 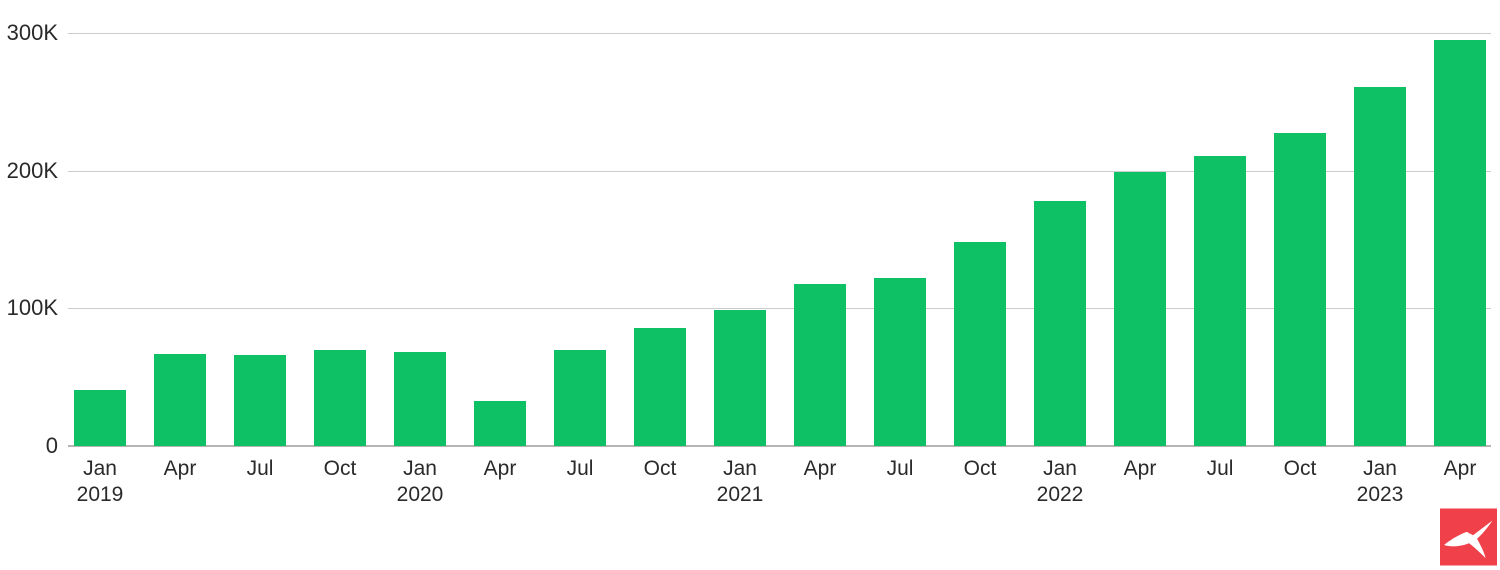 What do you see at coordinates (740, 494) in the screenshot?
I see `x-axis-year-label: 2021` at bounding box center [740, 494].